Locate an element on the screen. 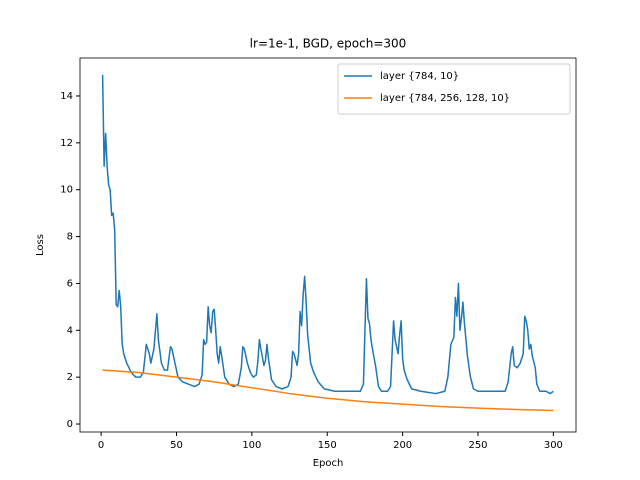  y-axis-label: Loss is located at coordinates (40, 245).